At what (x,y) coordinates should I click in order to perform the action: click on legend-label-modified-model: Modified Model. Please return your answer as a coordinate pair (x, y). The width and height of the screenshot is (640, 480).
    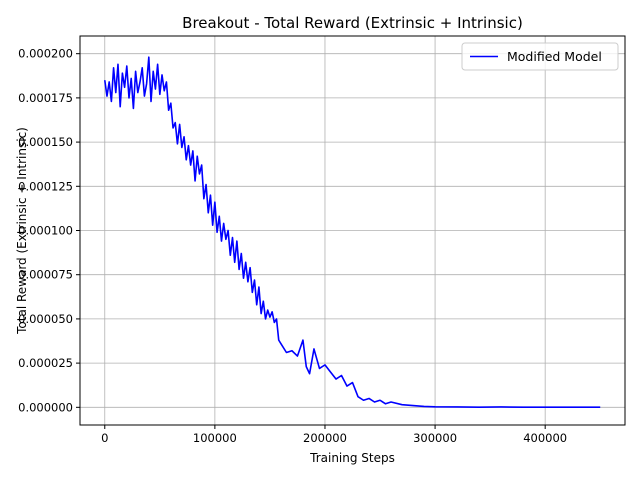
    Looking at the image, I should click on (554, 56).